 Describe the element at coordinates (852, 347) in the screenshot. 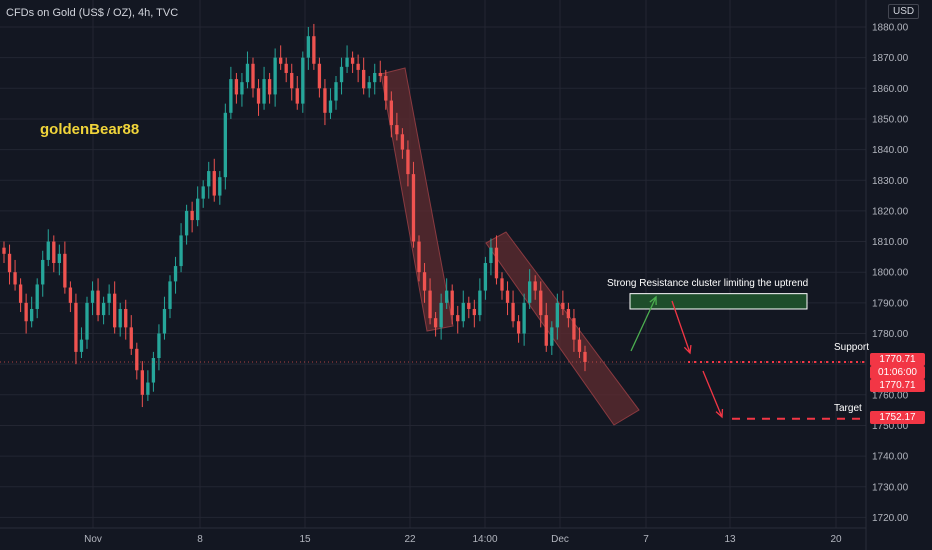

I see `support-annotation: Support` at that location.